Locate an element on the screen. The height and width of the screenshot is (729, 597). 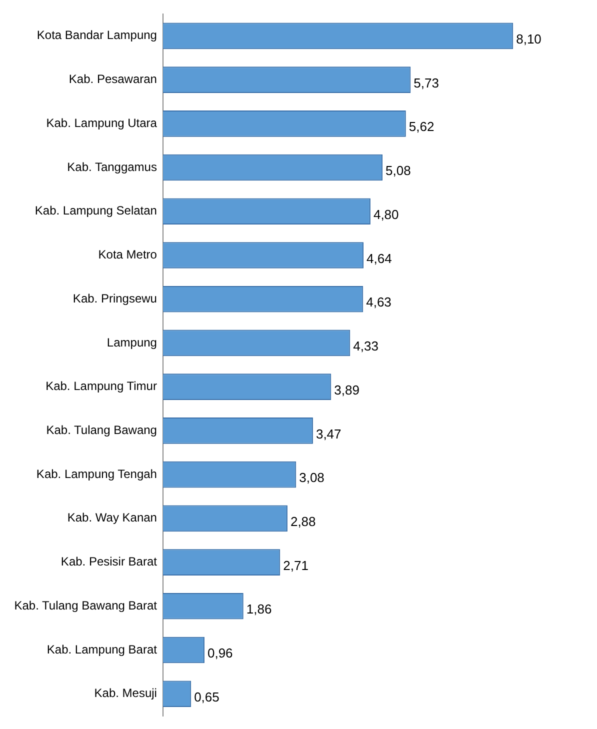
y-tick-label: Kab. Pesawaran is located at coordinates (112, 79).